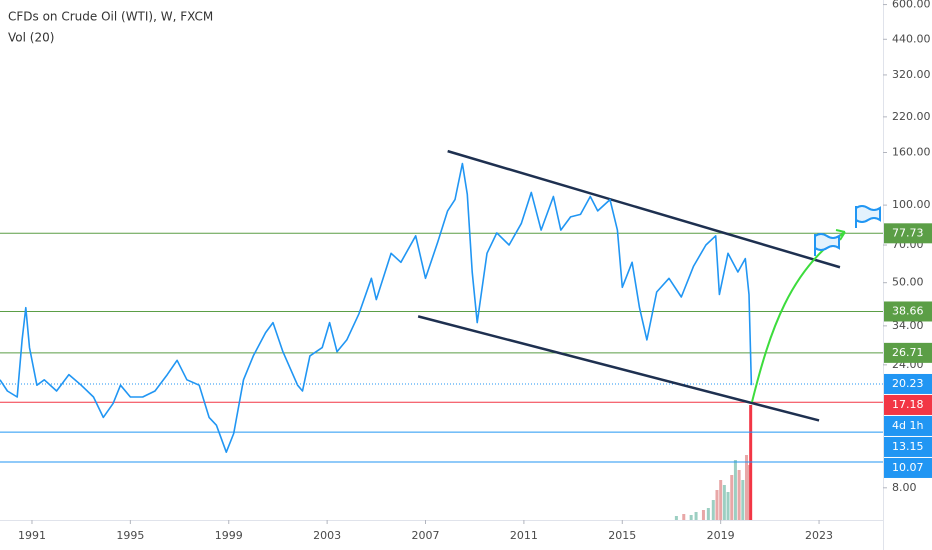 The width and height of the screenshot is (932, 550). I want to click on y-tick-label: 320.00, so click(911, 74).